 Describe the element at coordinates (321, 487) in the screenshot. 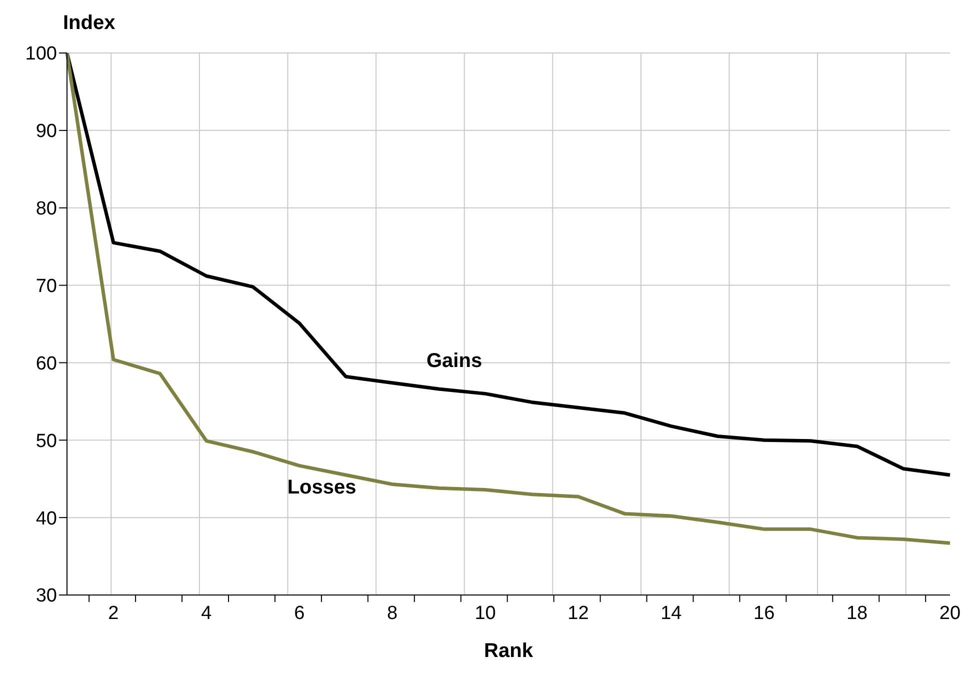

I see `series-label: Losses` at that location.